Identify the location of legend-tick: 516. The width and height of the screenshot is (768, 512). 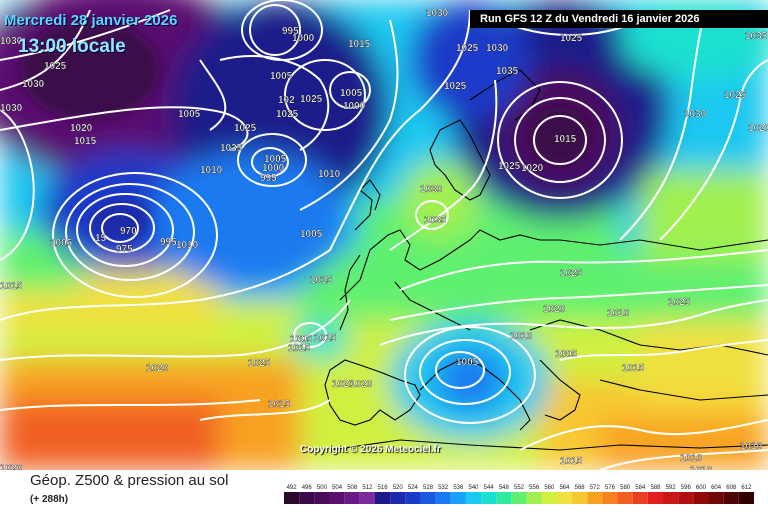
(383, 488).